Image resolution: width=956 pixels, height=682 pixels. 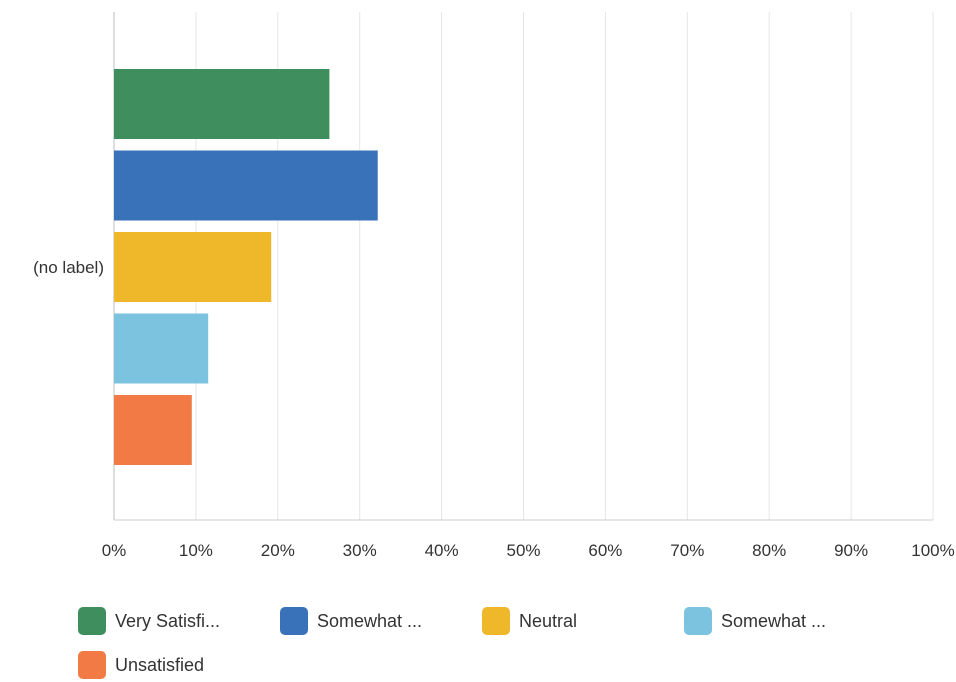 I want to click on x-axis-ticks: 0% 10% 20% 30% 40% 50% 60% 70% 80% 90% 100%, so click(x=528, y=550).